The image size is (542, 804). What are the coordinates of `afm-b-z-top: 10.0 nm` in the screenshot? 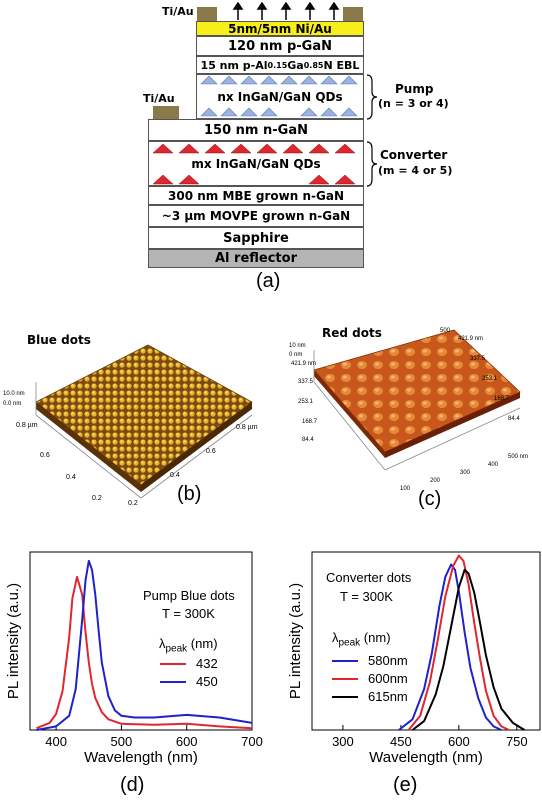 It's located at (14, 394).